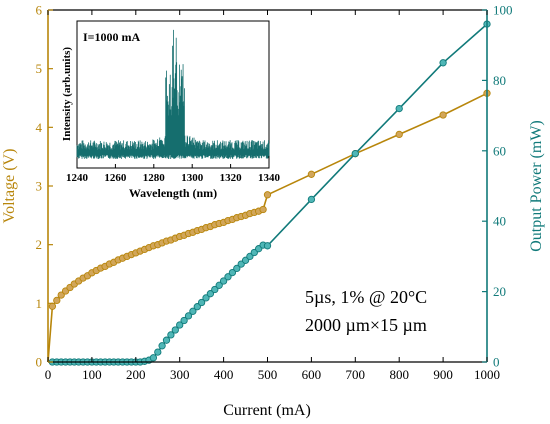 This screenshot has height=424, width=550. Describe the element at coordinates (39, 127) in the screenshot. I see `left-tick-label: 4` at that location.